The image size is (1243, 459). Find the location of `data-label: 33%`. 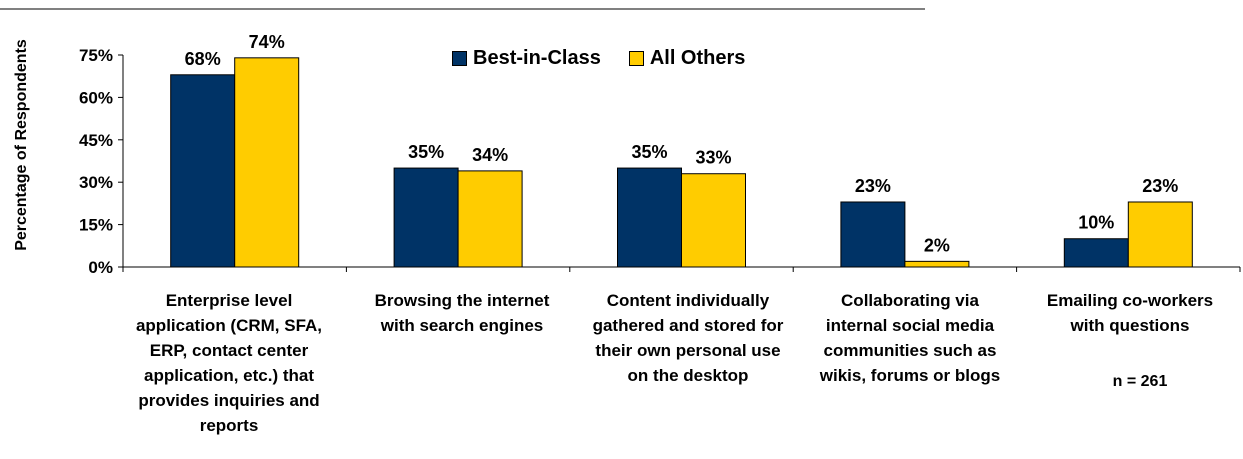

data-label: 33% is located at coordinates (713, 158).